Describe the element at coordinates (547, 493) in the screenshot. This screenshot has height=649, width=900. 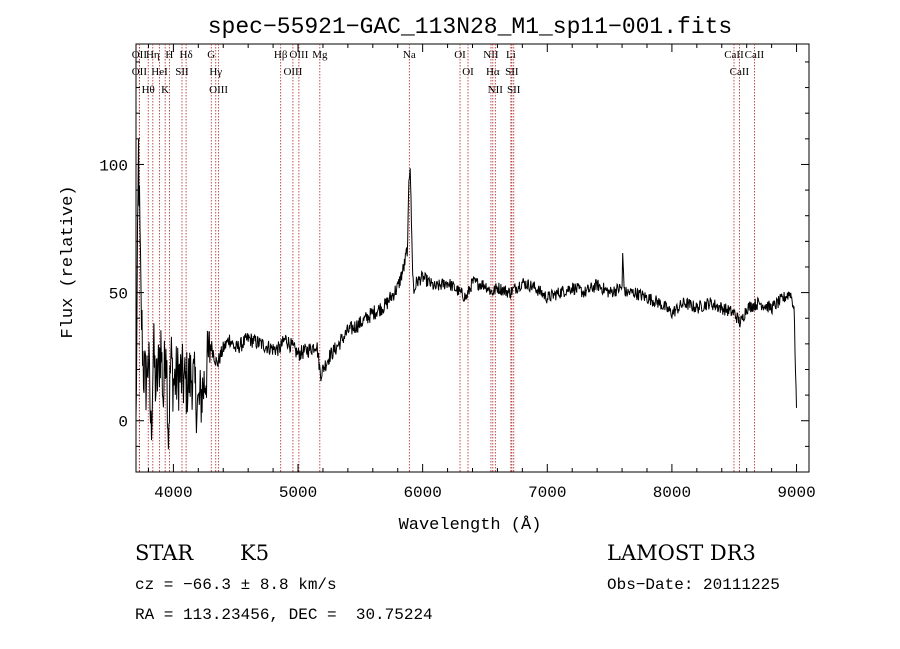
I see `x-tick-label: 7000` at that location.